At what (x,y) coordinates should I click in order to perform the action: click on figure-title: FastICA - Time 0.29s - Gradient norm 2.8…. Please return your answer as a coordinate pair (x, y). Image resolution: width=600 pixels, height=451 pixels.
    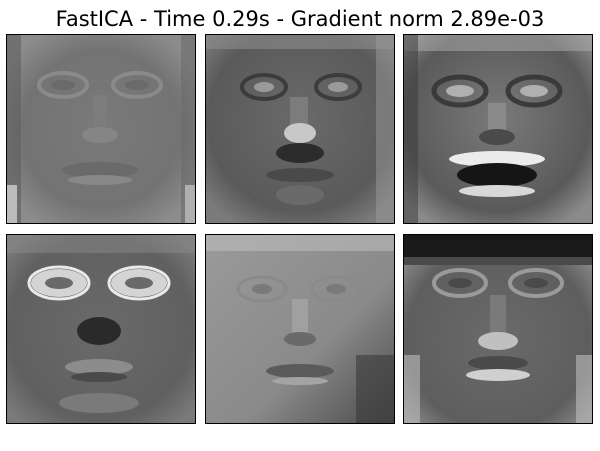
    Looking at the image, I should click on (300, 19).